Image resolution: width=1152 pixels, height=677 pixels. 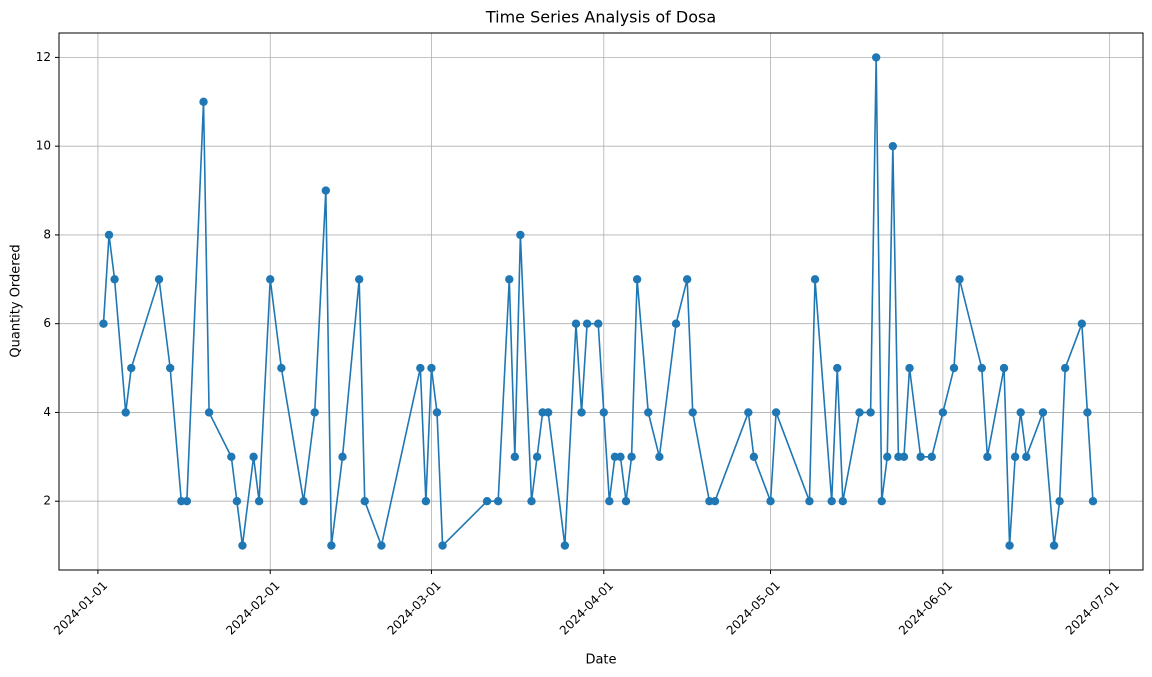 What do you see at coordinates (414, 607) in the screenshot?
I see `x-tick-label: 2024-03-01` at bounding box center [414, 607].